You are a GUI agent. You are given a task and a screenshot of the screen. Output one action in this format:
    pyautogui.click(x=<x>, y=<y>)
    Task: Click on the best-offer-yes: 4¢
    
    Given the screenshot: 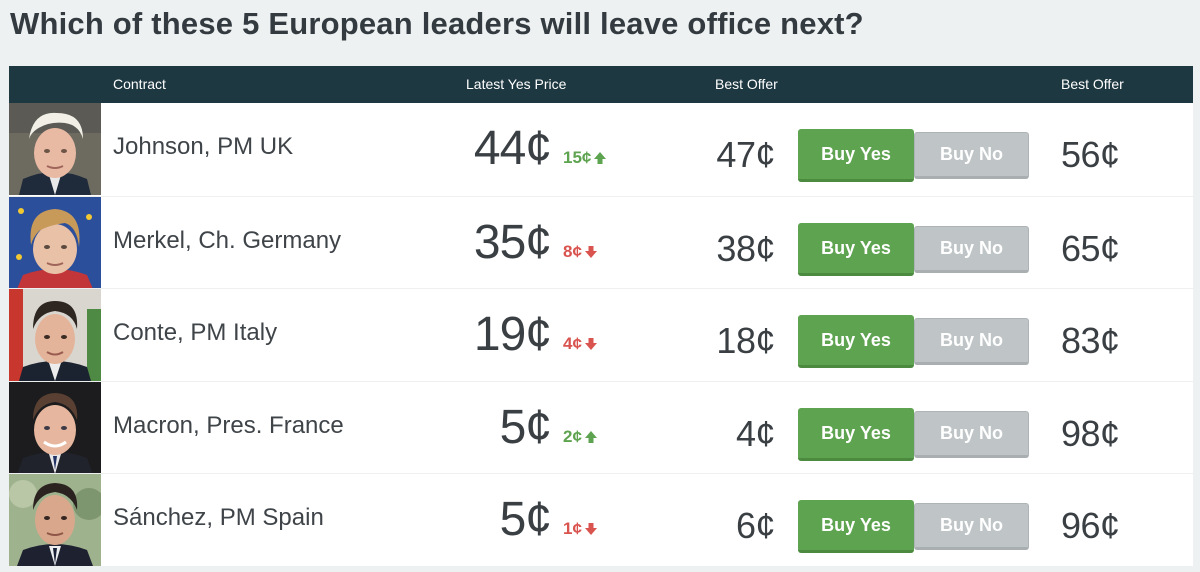 What is the action you would take?
    pyautogui.click(x=755, y=433)
    